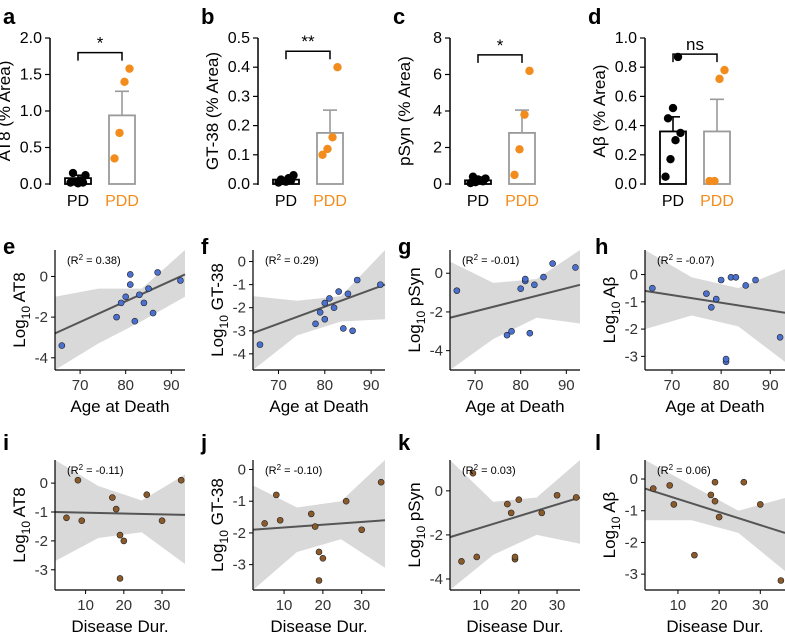 Image resolution: width=785 pixels, height=643 pixels. Describe the element at coordinates (9, 246) in the screenshot. I see `panel-letter: e` at that location.